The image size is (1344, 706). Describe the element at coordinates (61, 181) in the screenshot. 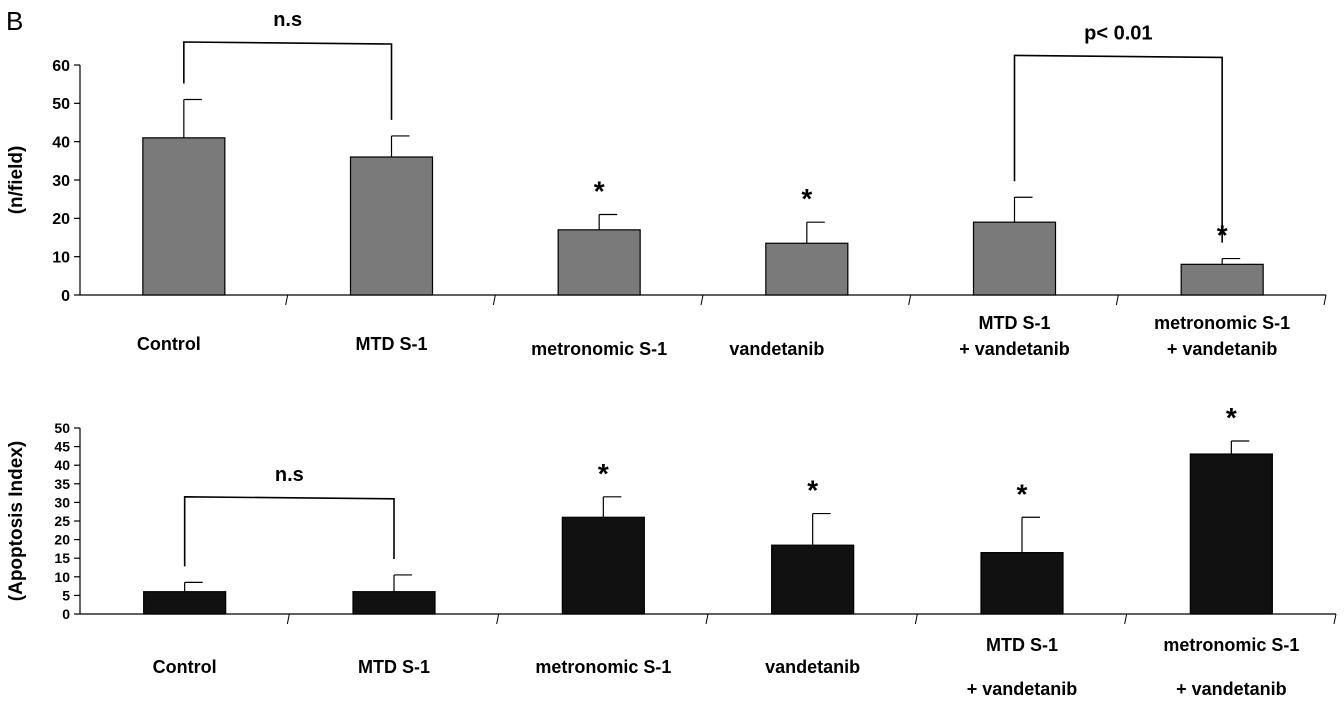

I see `top-y-tick-label: 30` at that location.